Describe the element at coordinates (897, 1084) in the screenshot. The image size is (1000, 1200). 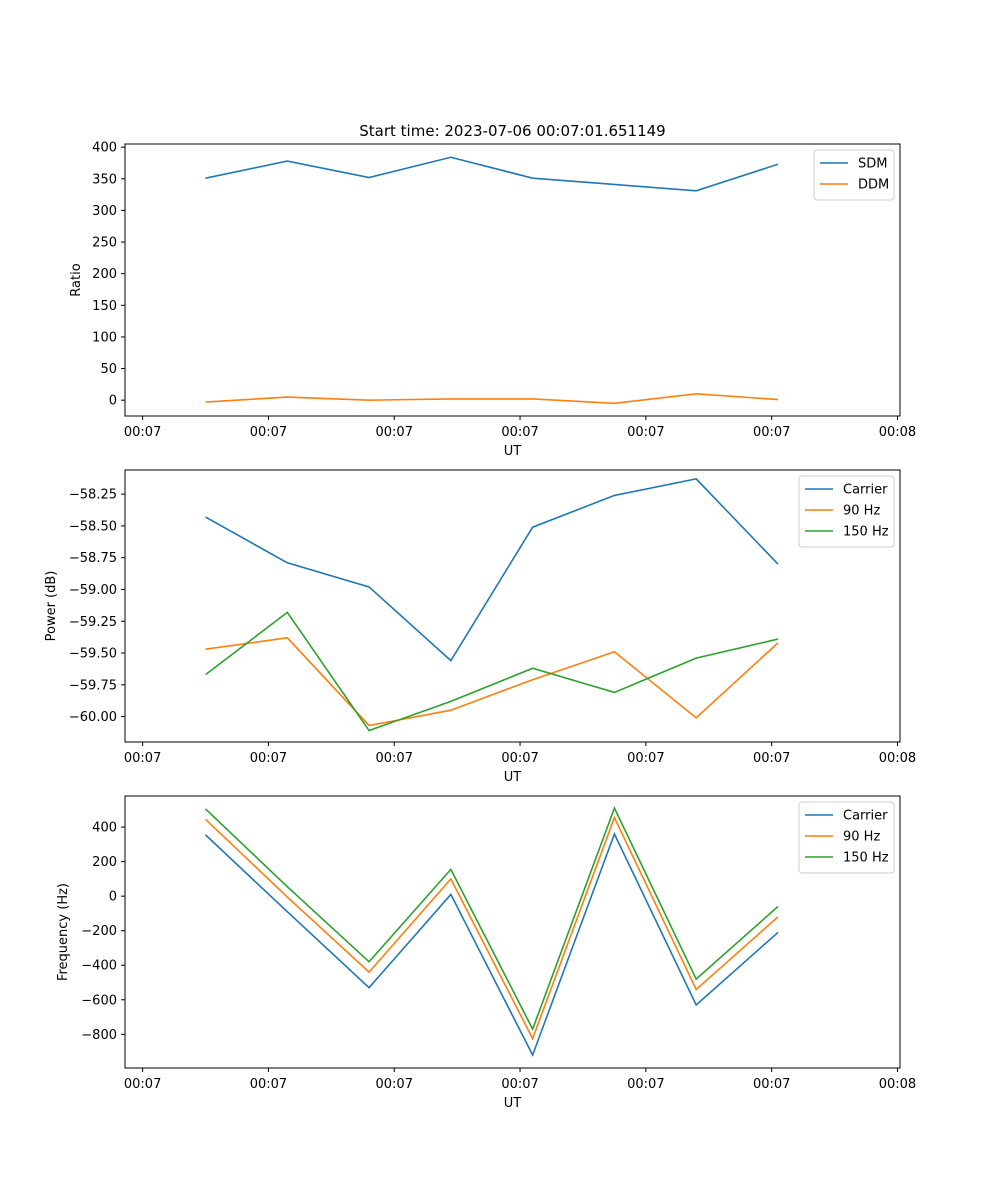
I see `frequency-x-tick-label: 00:08` at that location.